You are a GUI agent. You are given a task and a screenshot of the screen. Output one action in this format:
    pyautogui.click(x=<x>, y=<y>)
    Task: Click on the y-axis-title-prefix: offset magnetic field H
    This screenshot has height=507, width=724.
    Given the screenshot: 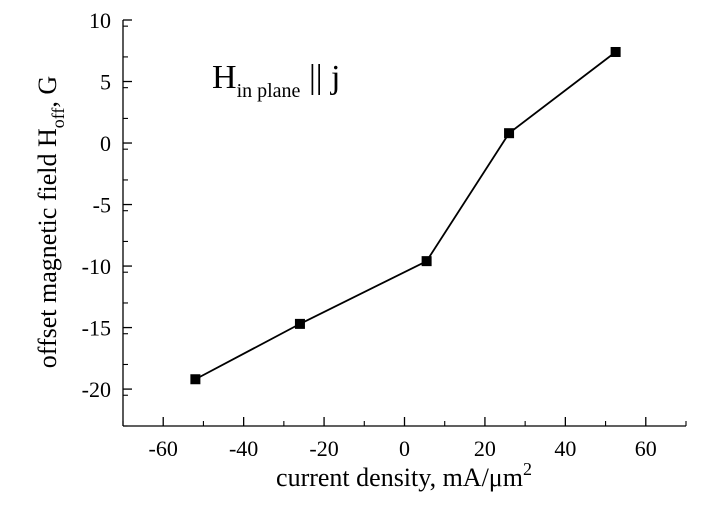 What is the action you would take?
    pyautogui.click(x=47, y=248)
    